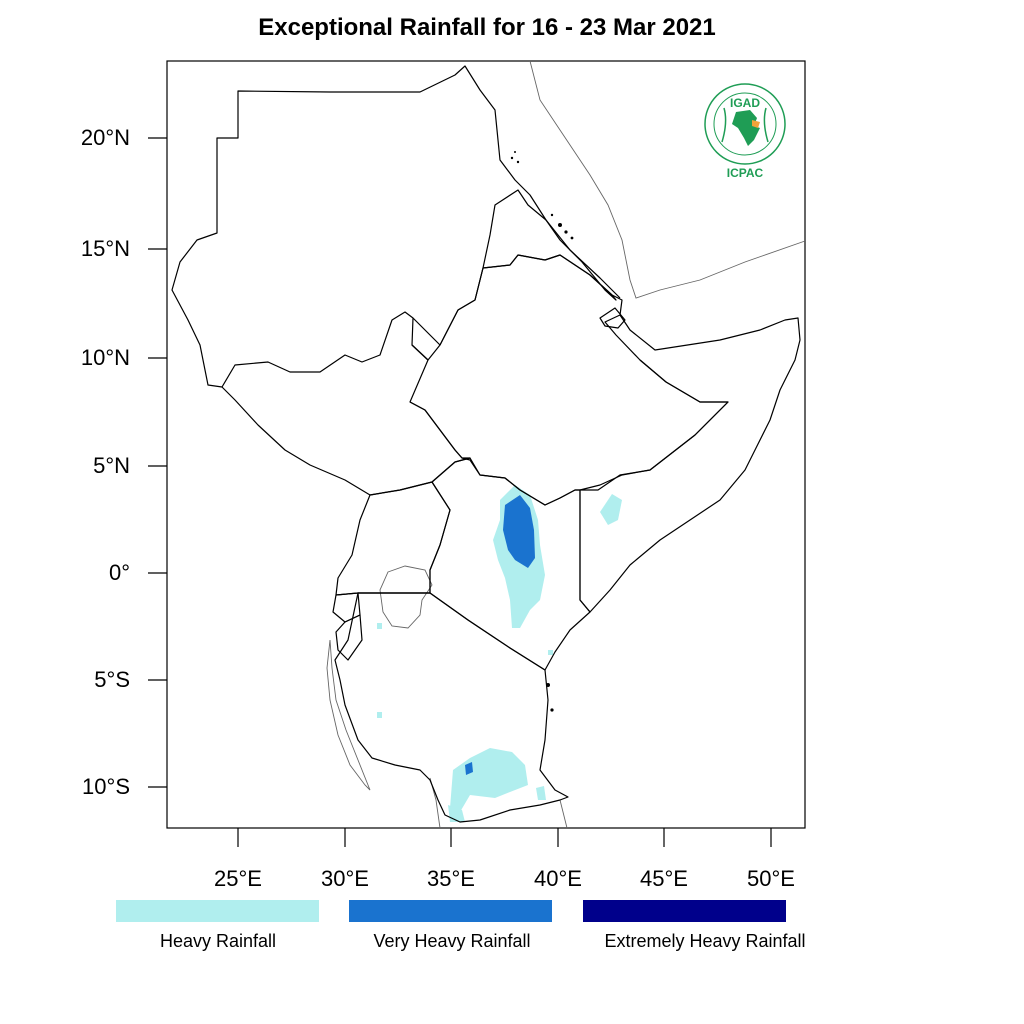  What do you see at coordinates (238, 878) in the screenshot?
I see `lon-label: 25°E` at bounding box center [238, 878].